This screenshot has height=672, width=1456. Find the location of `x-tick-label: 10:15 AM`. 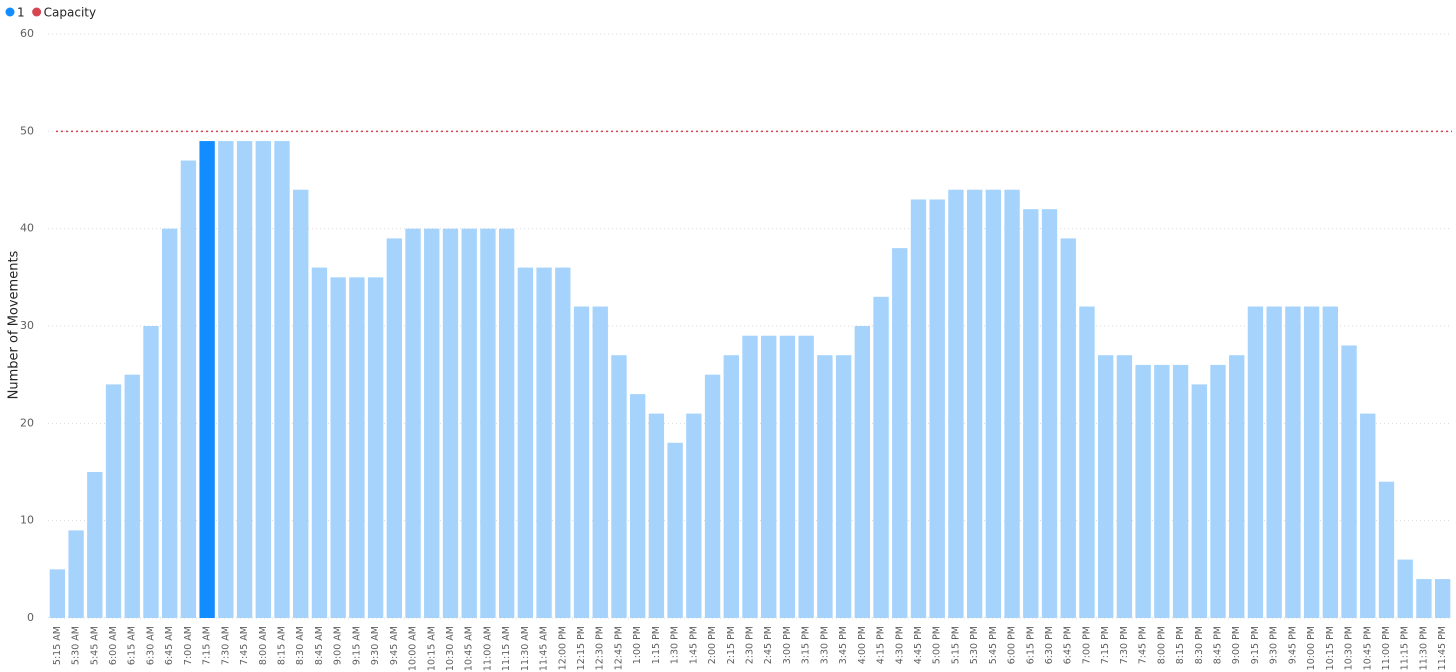

x-tick-label: 10:15 AM is located at coordinates (431, 648).